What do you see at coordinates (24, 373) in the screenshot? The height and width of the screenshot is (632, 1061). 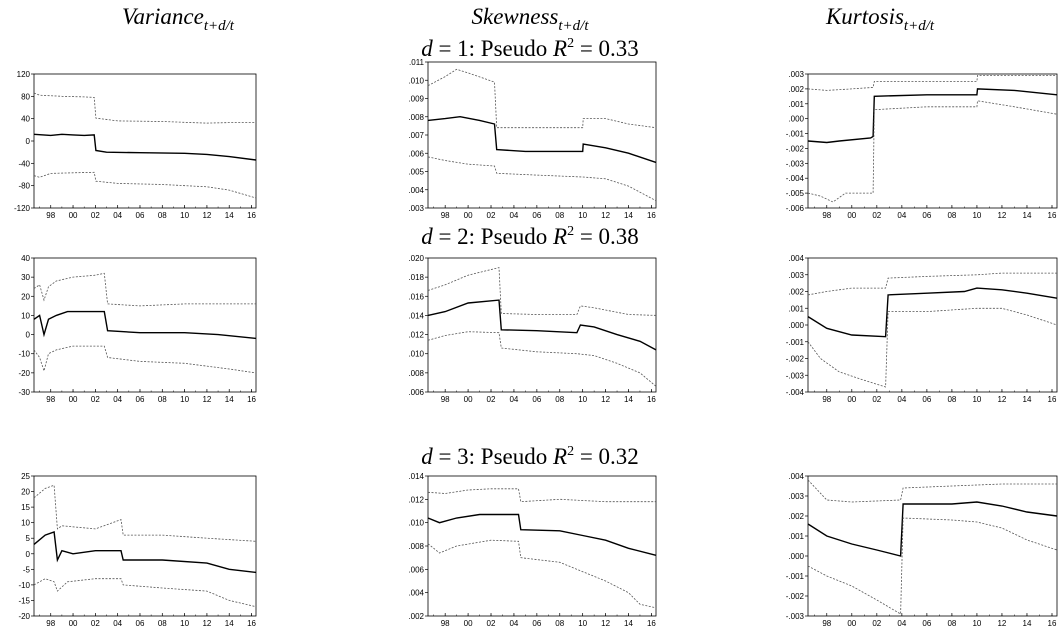 I see `y-tick-label: -20` at bounding box center [24, 373].